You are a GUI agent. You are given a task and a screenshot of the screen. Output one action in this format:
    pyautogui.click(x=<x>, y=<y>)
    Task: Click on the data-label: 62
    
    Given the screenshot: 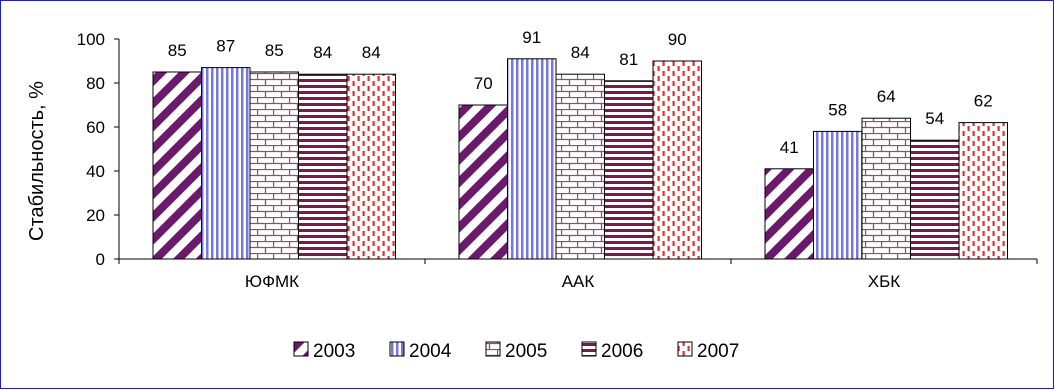 What is the action you would take?
    pyautogui.click(x=983, y=101)
    